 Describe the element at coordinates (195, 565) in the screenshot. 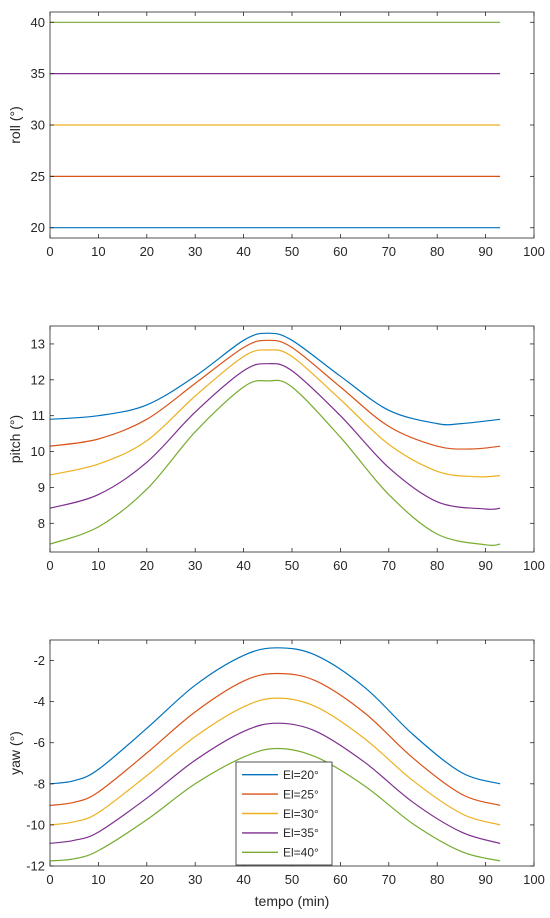

I see `pitch-x-tick-label: 30` at that location.